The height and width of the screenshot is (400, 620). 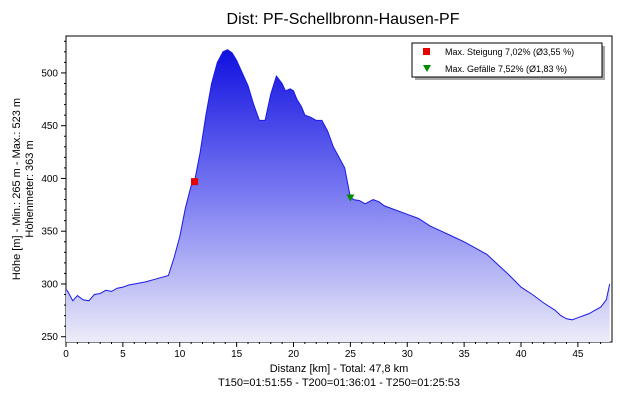 I want to click on y-axis-label: Höhe [m] - Min.: 265 m - Max.: 523 m, so click(x=17, y=189).